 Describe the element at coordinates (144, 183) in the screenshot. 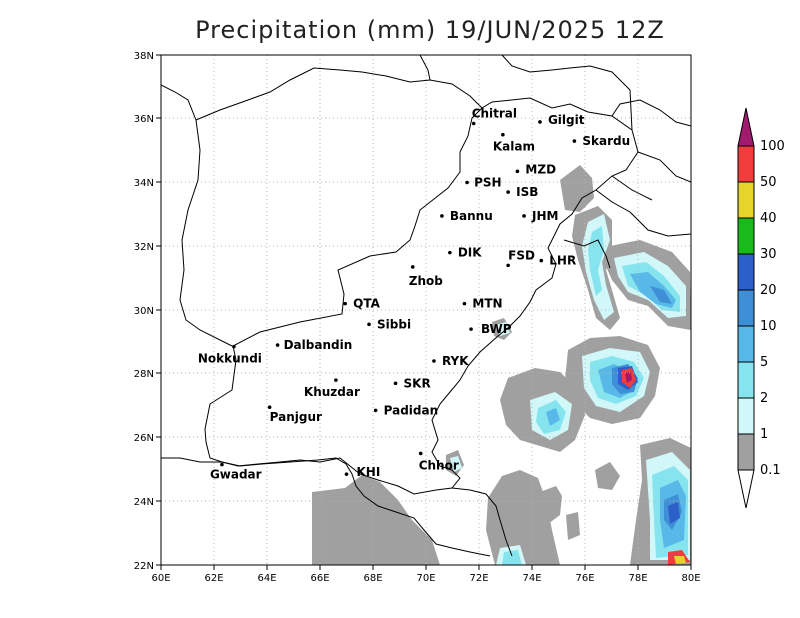

I see `y-tick-label: 34N` at that location.